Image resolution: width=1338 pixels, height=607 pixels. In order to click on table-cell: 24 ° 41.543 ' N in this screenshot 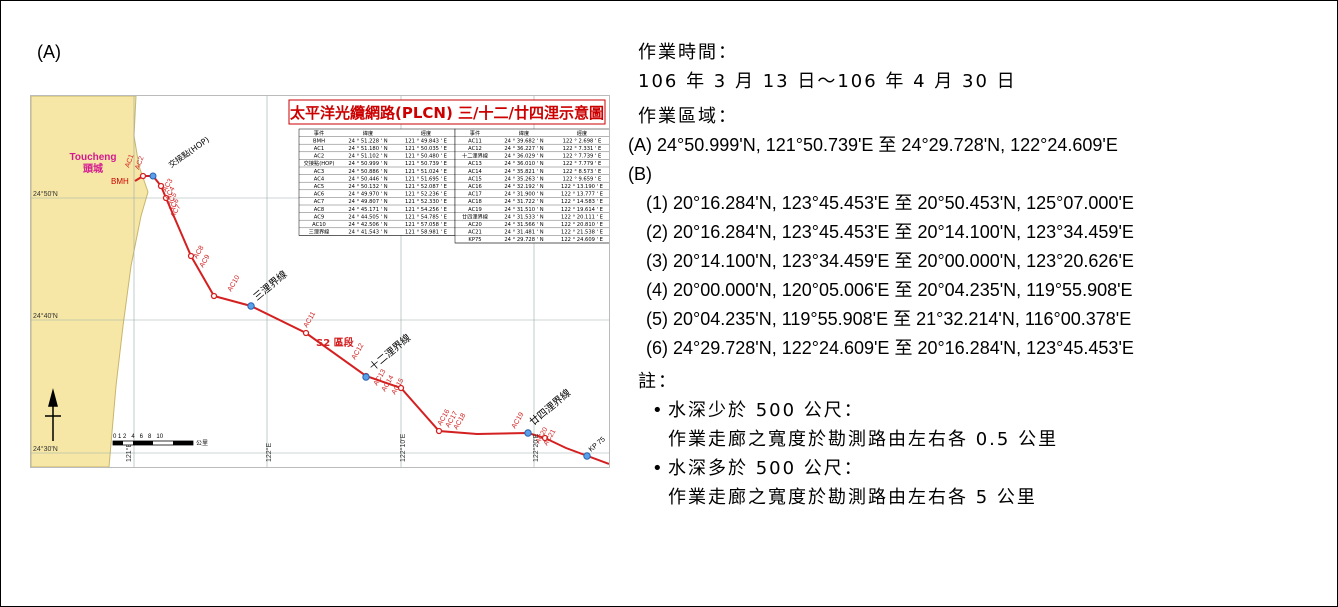, I will do `click(367, 233)`.